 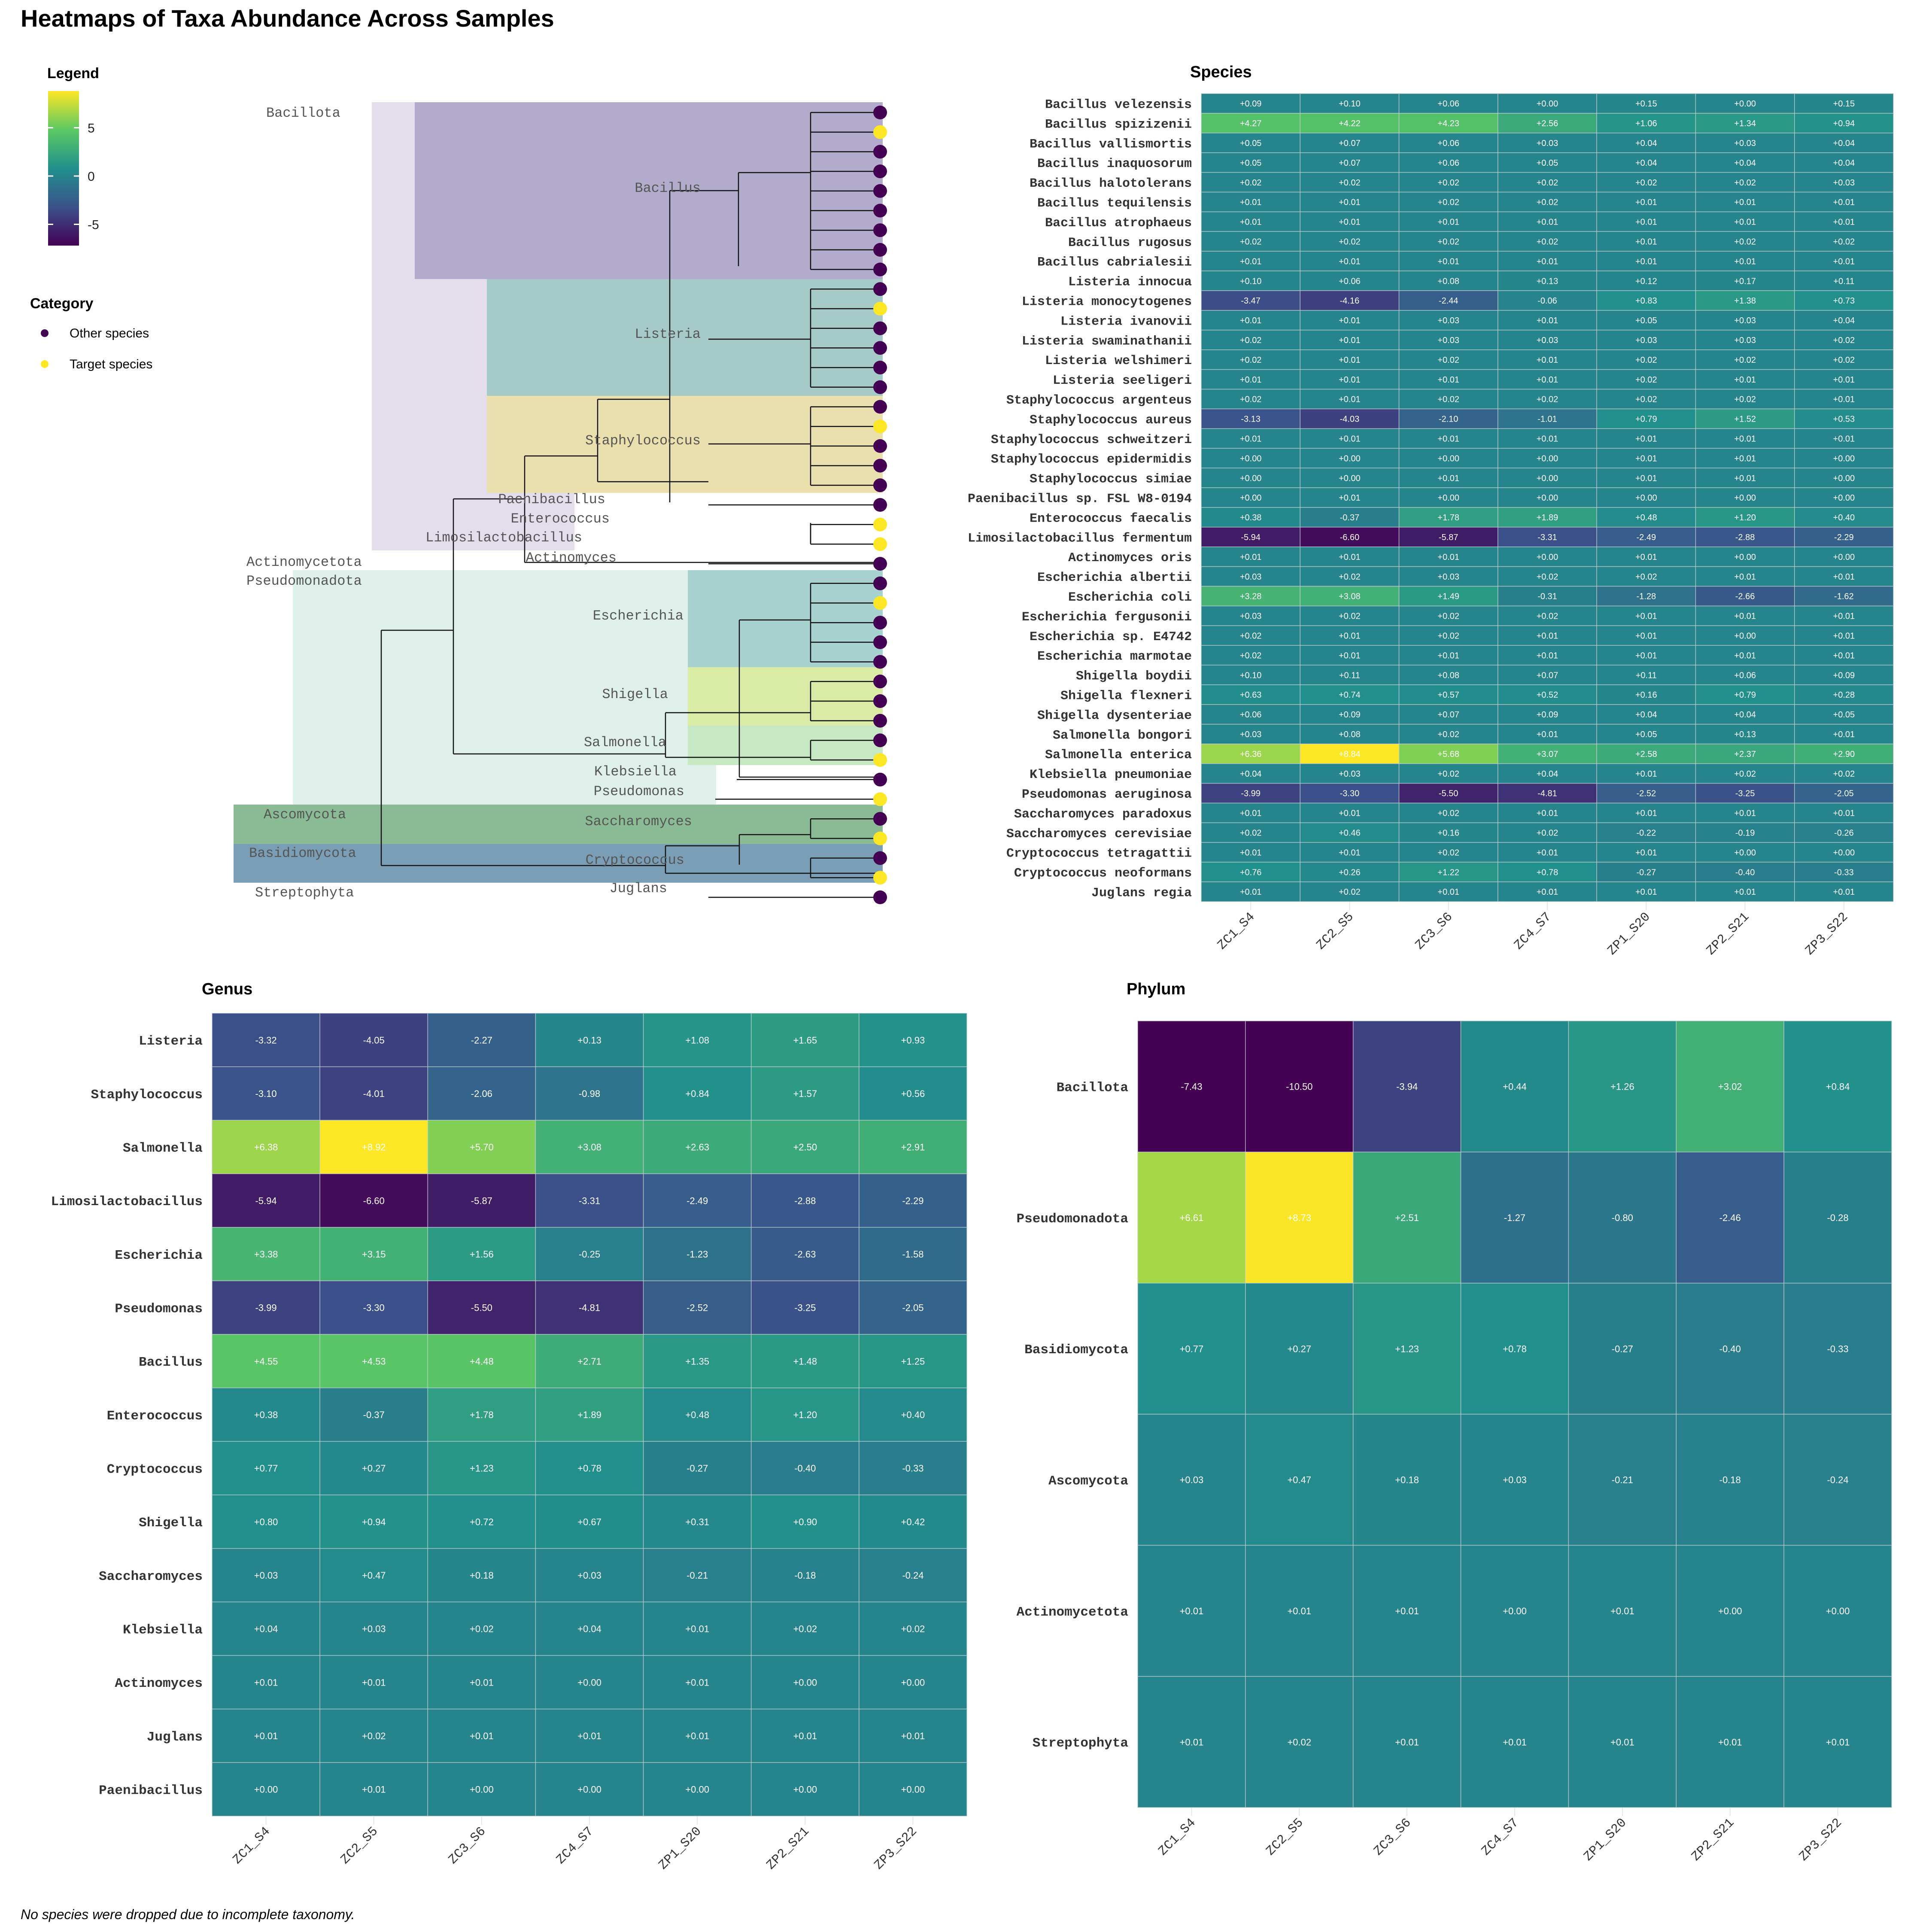 I want to click on cell-label: +2.71, so click(x=589, y=1361).